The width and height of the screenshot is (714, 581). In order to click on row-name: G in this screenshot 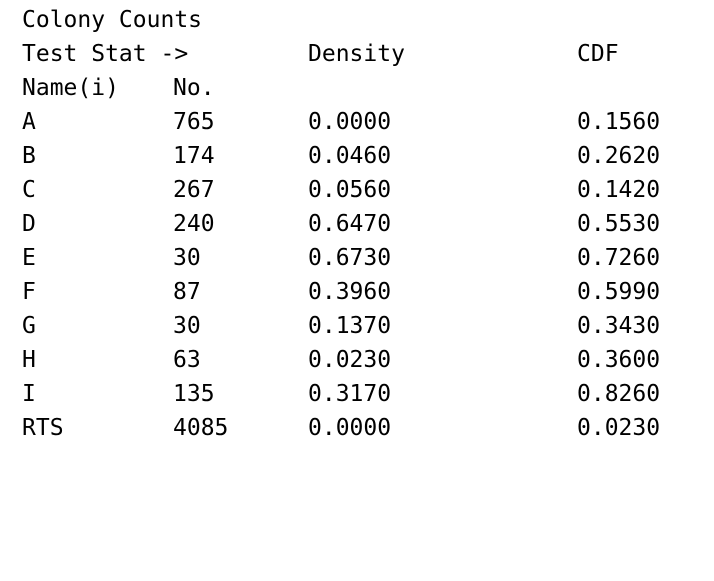, I will do `click(29, 326)`.